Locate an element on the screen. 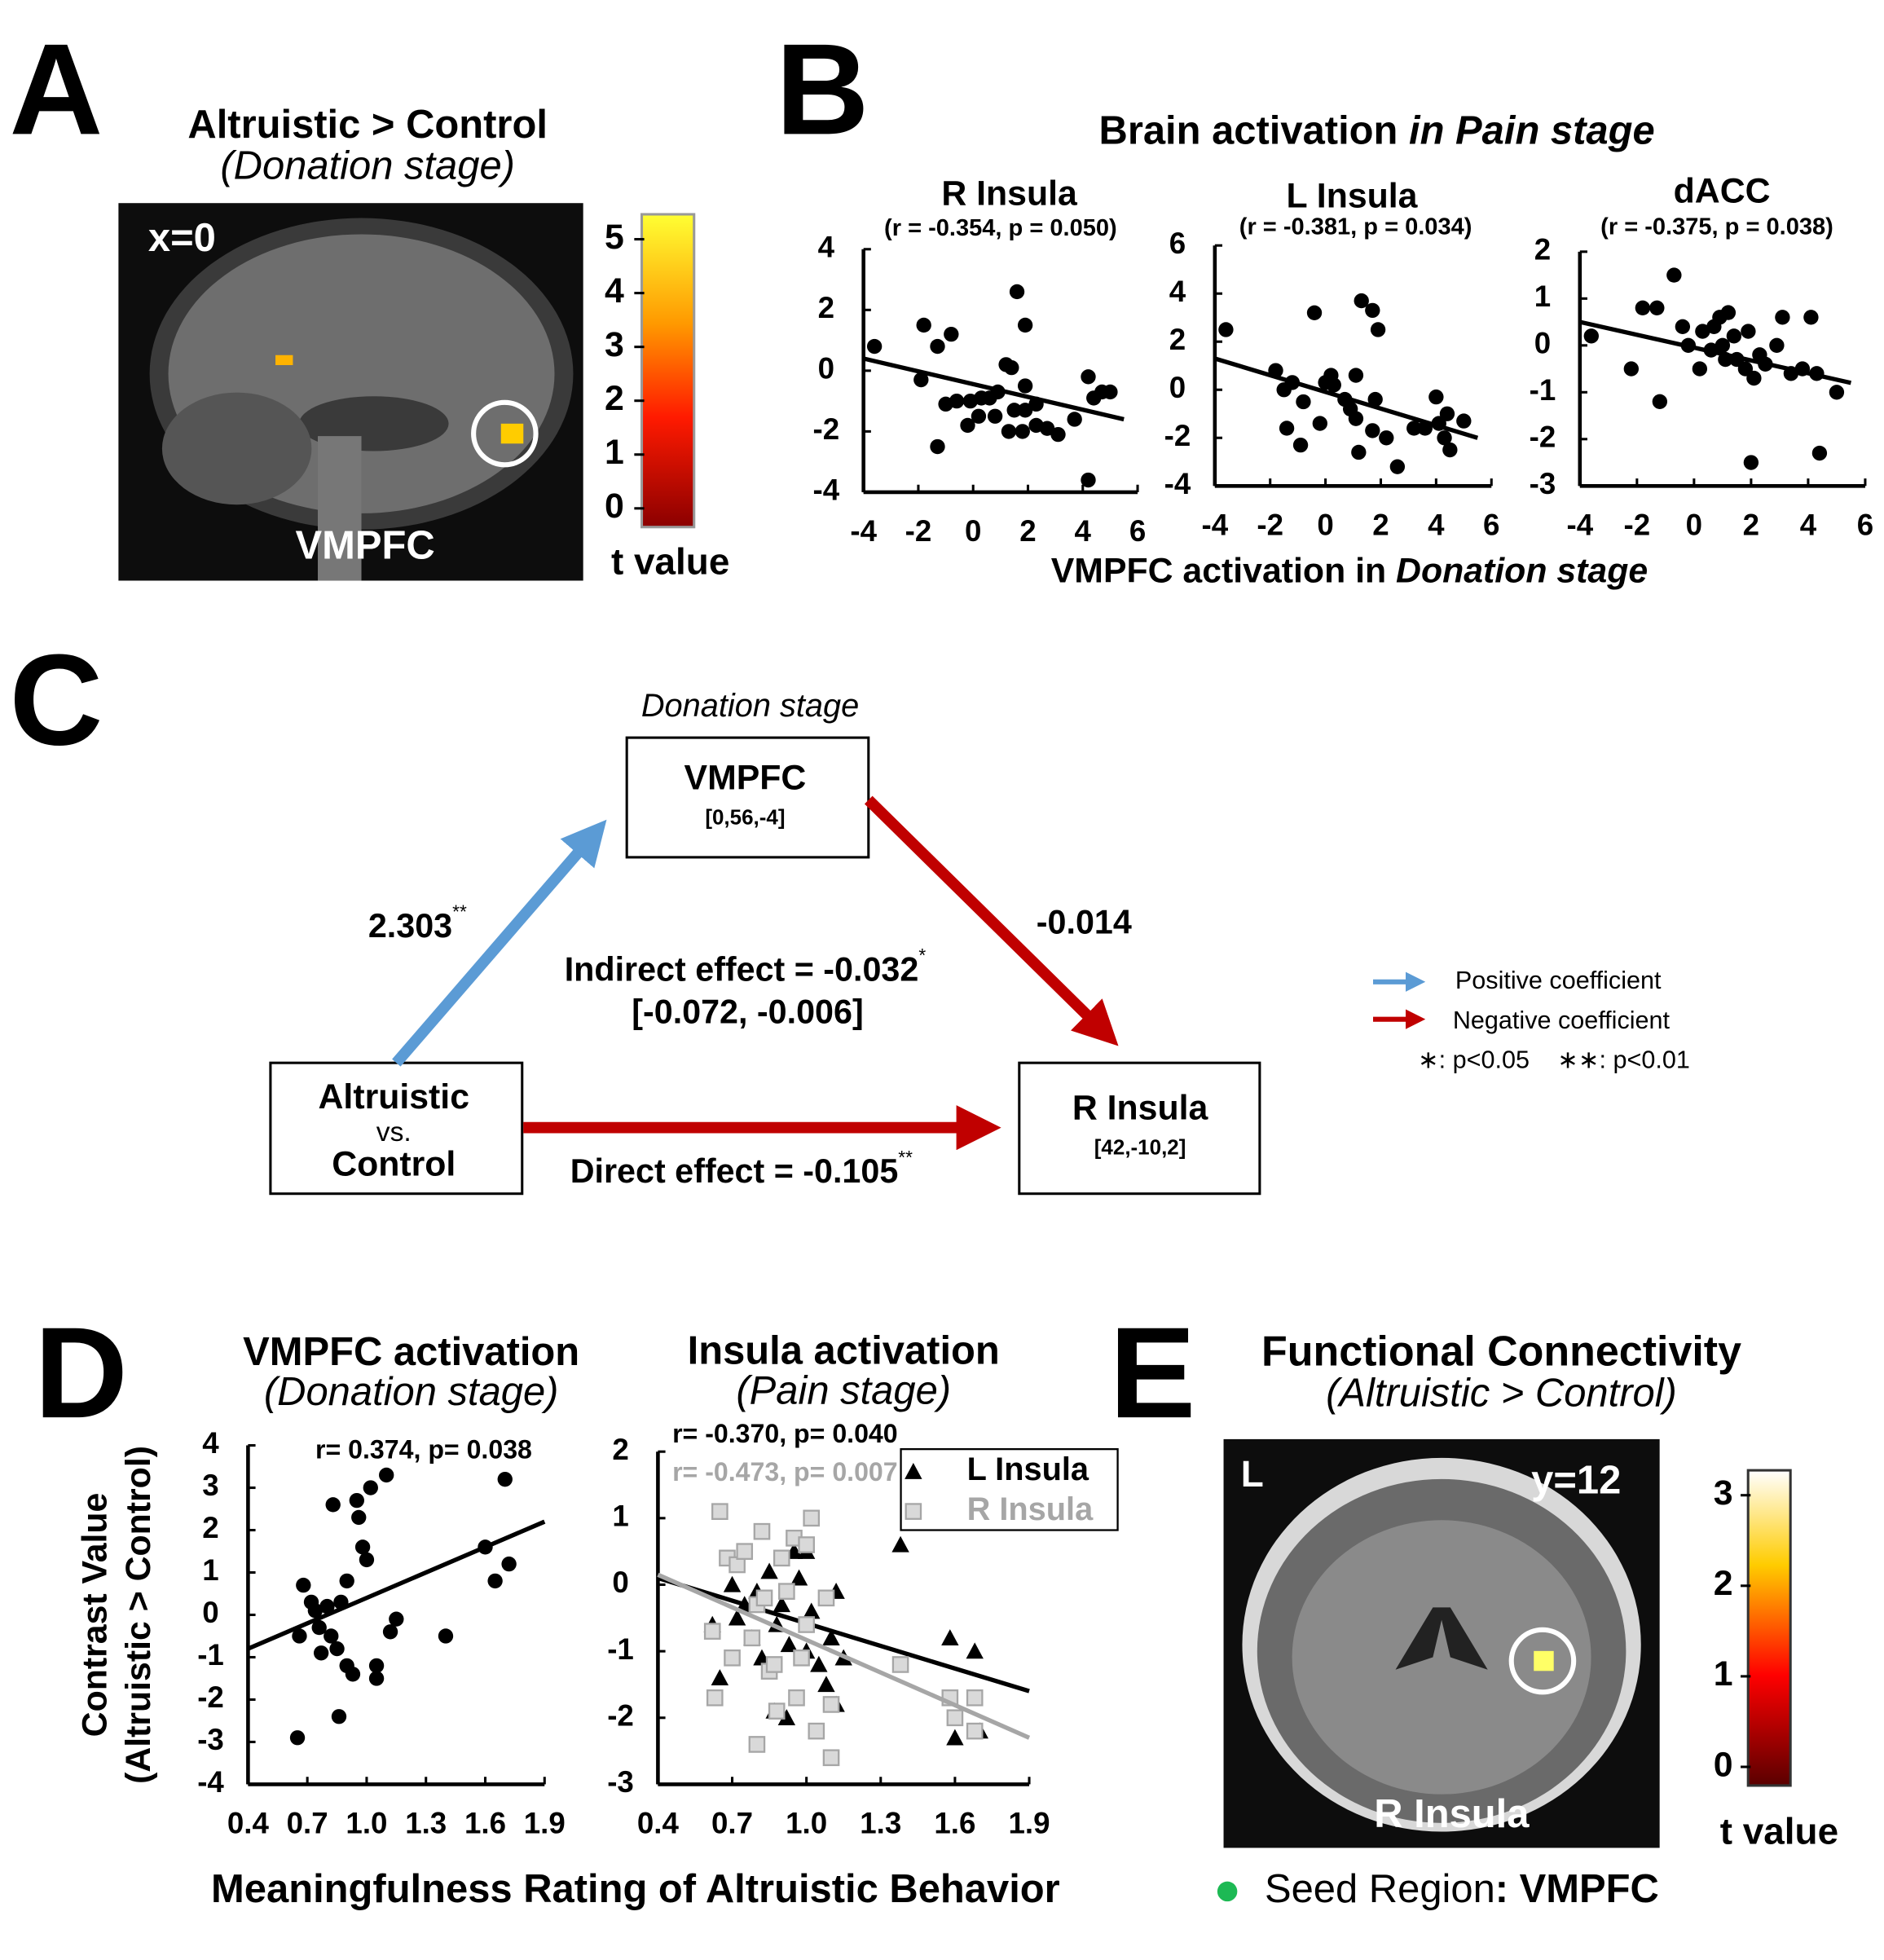 The height and width of the screenshot is (1960, 1884). chart-title: Insula activation is located at coordinates (844, 1350).